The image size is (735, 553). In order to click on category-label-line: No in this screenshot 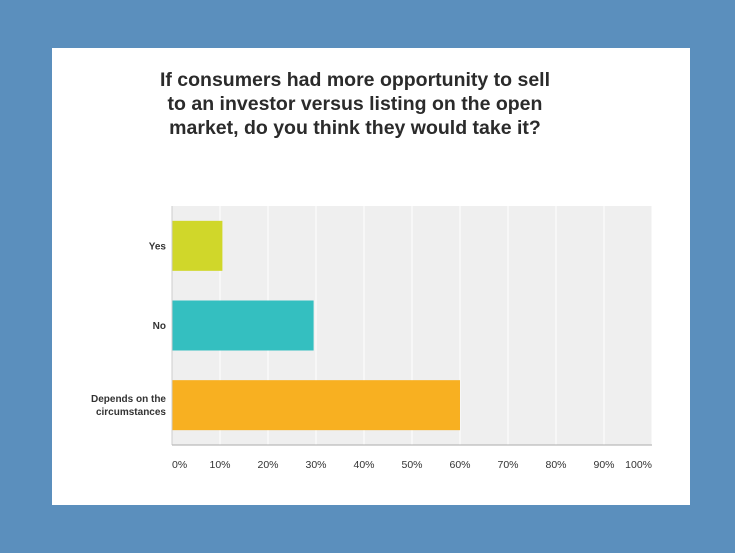, I will do `click(159, 326)`.